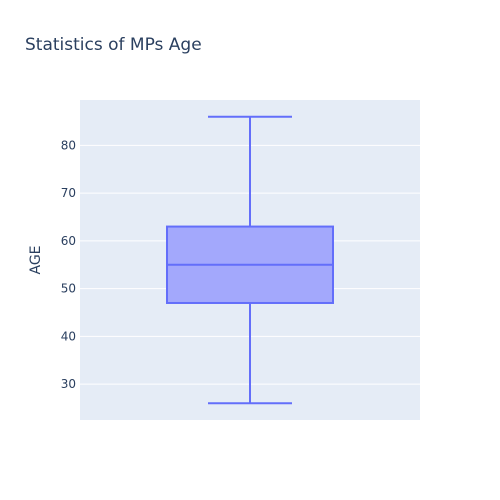 Image resolution: width=500 pixels, height=500 pixels. Describe the element at coordinates (68, 384) in the screenshot. I see `y-tick-label-30: 30` at that location.